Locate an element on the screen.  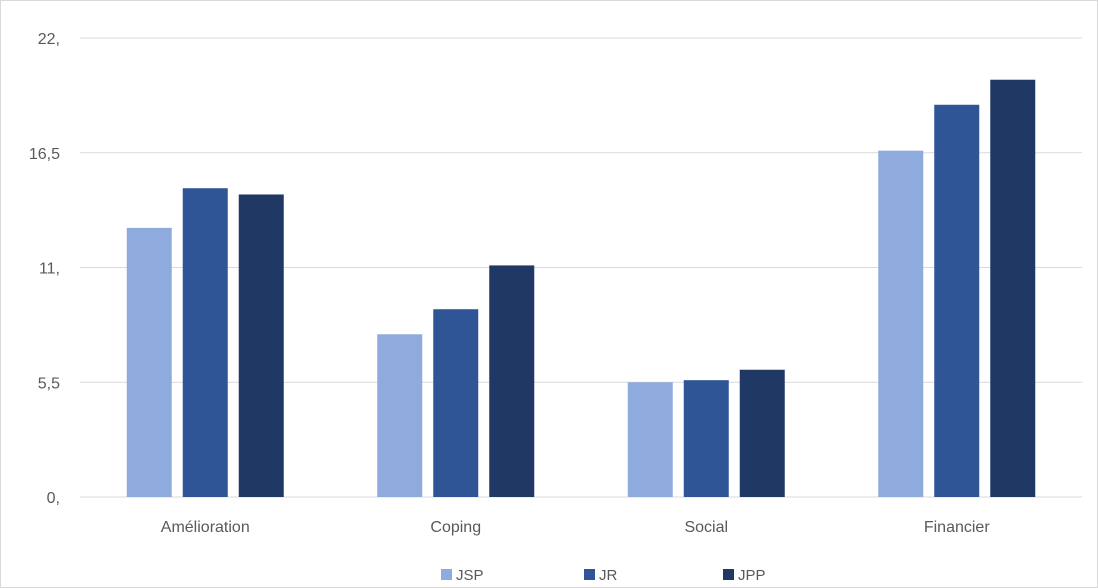
y-axis-tick-labels: 0, 5,5 11, 16,5 22, is located at coordinates (44, 269).